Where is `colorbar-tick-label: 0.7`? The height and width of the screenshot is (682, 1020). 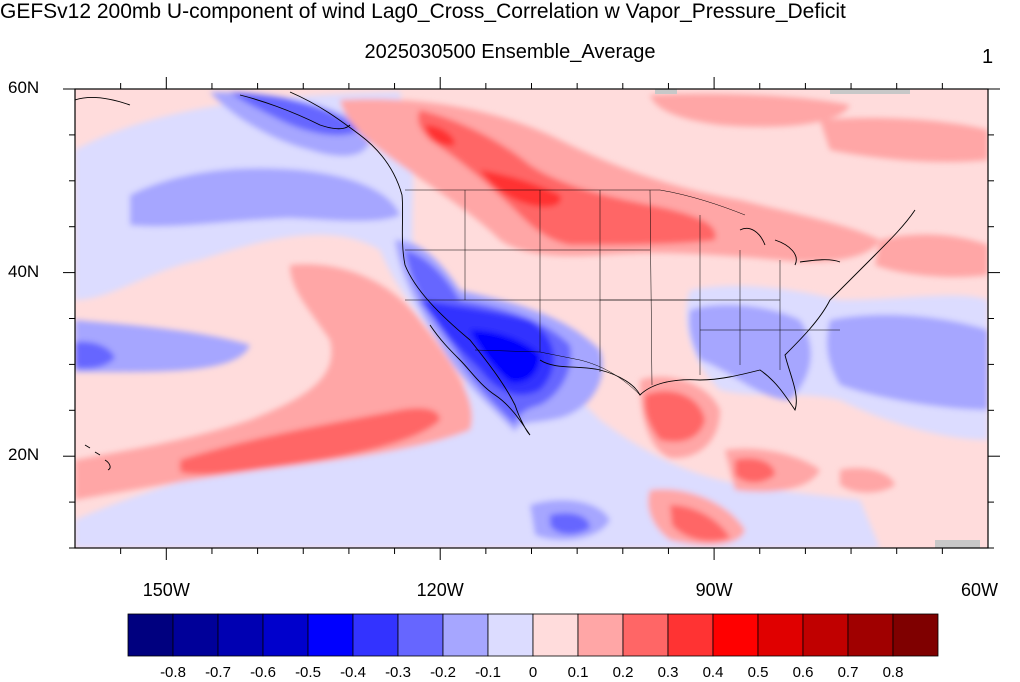 colorbar-tick-label: 0.7 is located at coordinates (848, 672).